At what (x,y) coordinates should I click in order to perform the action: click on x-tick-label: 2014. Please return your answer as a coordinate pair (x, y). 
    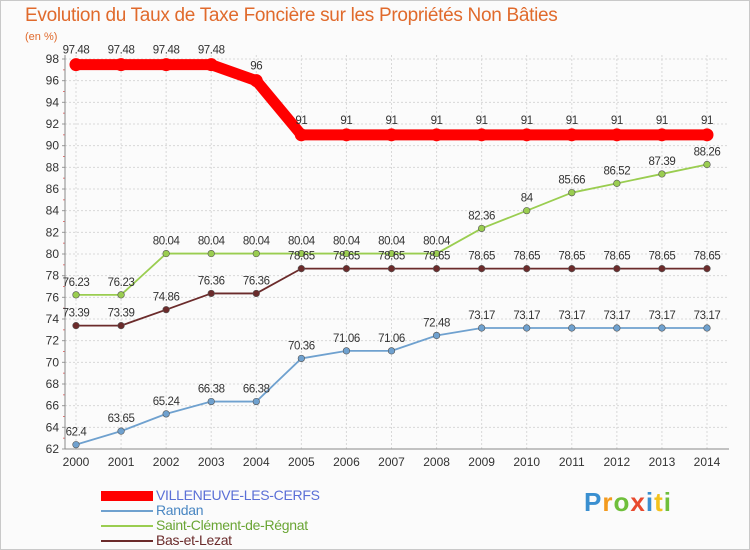
    Looking at the image, I should click on (707, 462).